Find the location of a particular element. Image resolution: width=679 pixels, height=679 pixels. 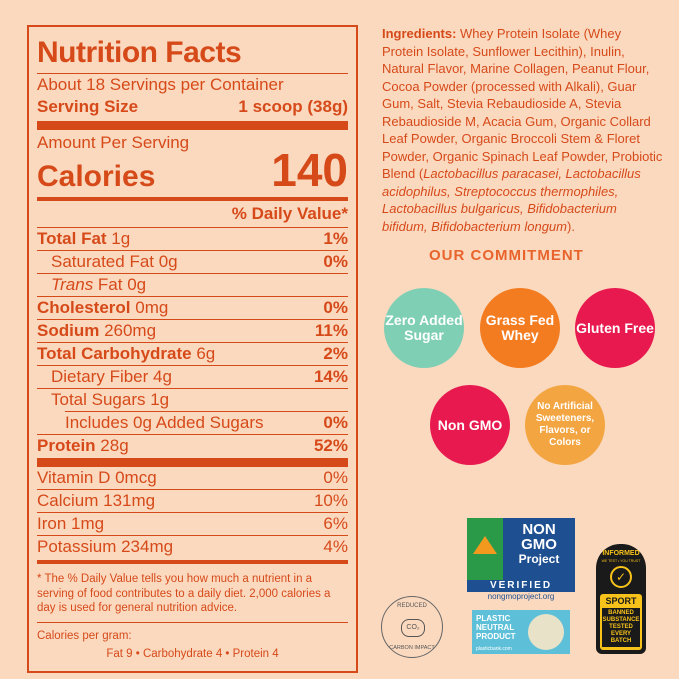

cloud-icon: CO₂ is located at coordinates (413, 628).